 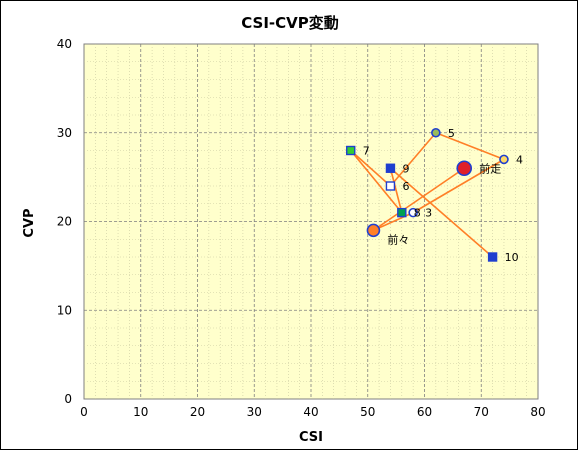 What do you see at coordinates (68, 399) in the screenshot?
I see `y-tick-label: 0` at bounding box center [68, 399].